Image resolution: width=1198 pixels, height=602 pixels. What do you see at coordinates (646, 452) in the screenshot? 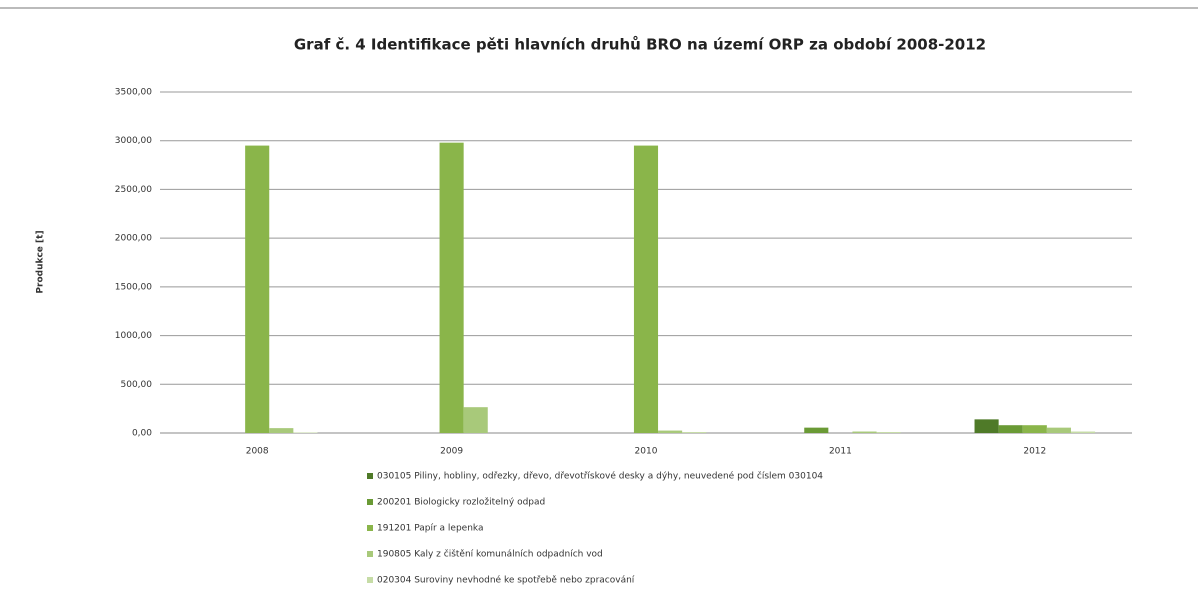
I see `x-tick-label: 2010` at bounding box center [646, 452].